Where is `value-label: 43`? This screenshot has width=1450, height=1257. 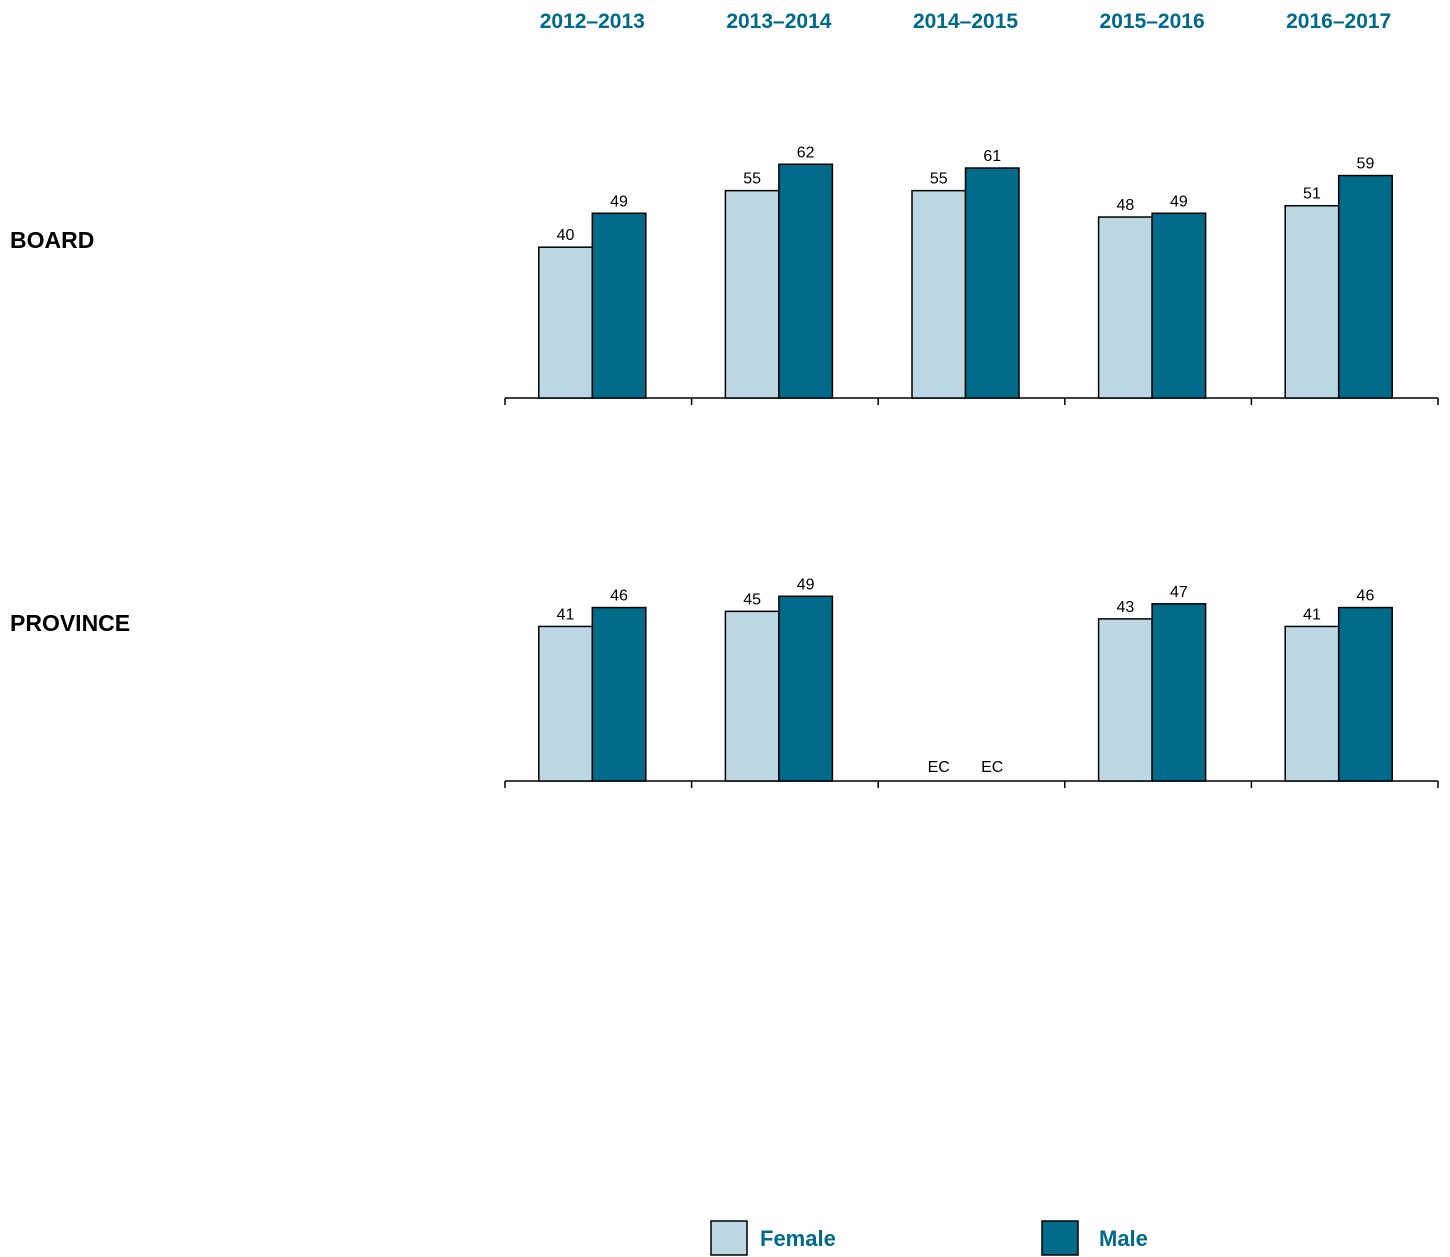 value-label: 43 is located at coordinates (1125, 607).